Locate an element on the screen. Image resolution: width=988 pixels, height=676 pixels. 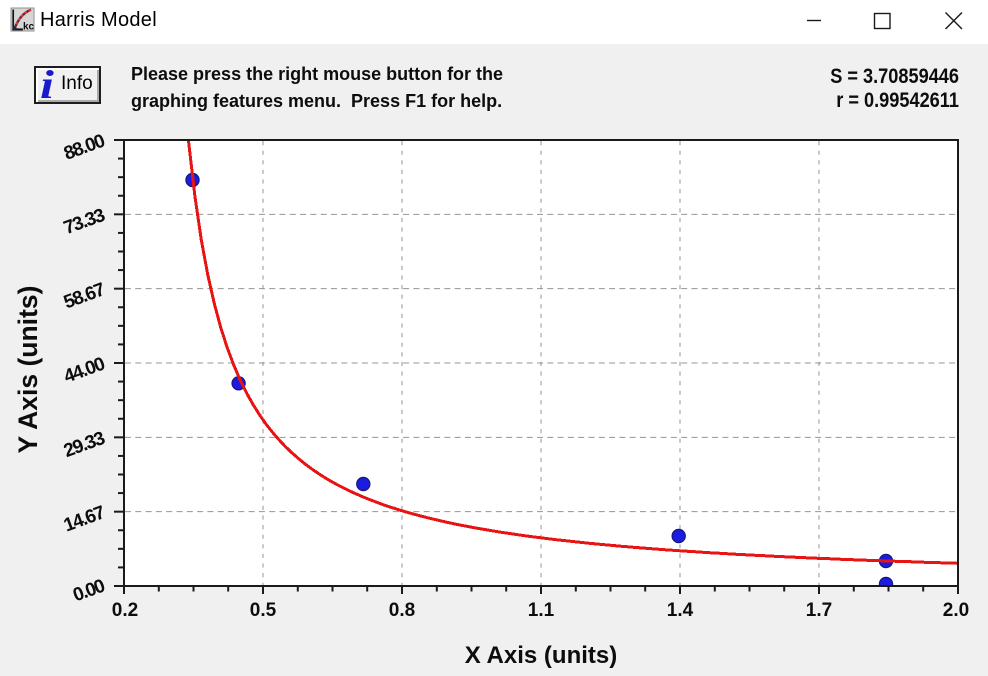
svg-text: 2.0 is located at coordinates (956, 610).